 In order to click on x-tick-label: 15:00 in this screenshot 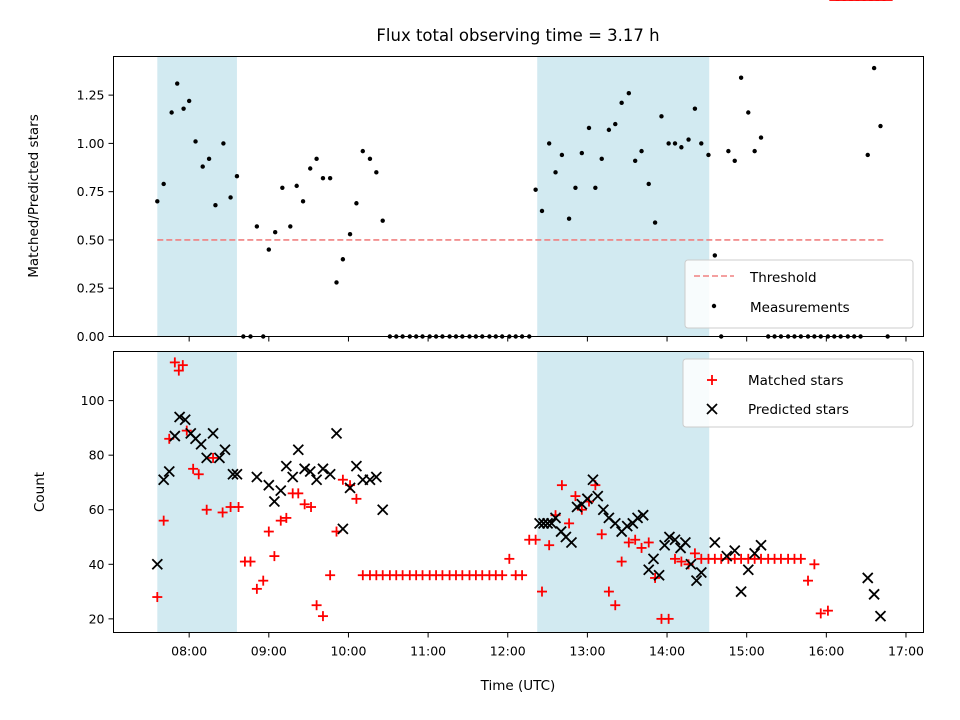, I will do `click(747, 651)`.